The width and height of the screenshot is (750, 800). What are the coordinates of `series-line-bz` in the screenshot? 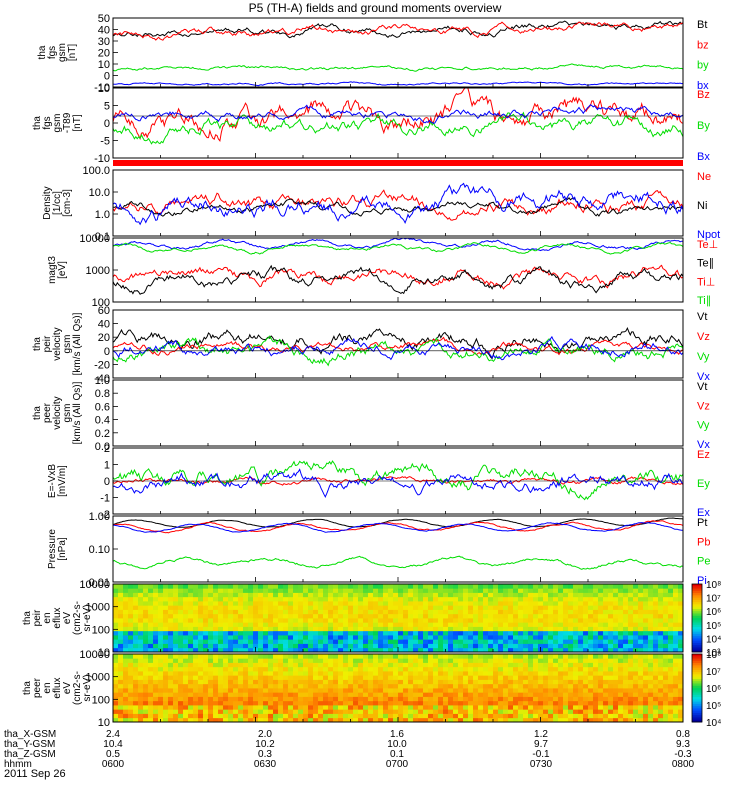 It's located at (398, 31).